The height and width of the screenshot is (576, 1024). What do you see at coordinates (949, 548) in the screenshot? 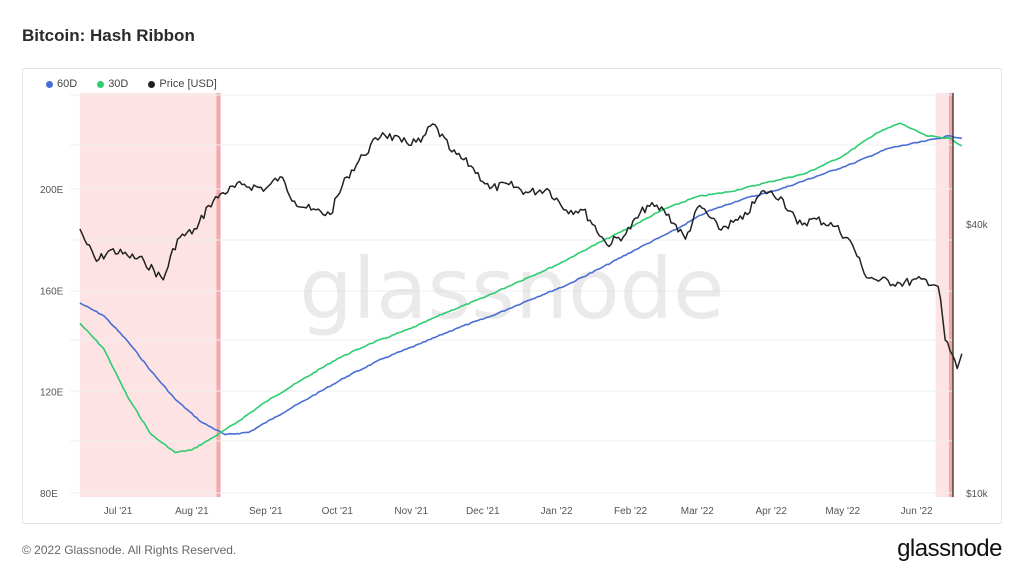
I see `glassnode-logo: glassnode` at bounding box center [949, 548].